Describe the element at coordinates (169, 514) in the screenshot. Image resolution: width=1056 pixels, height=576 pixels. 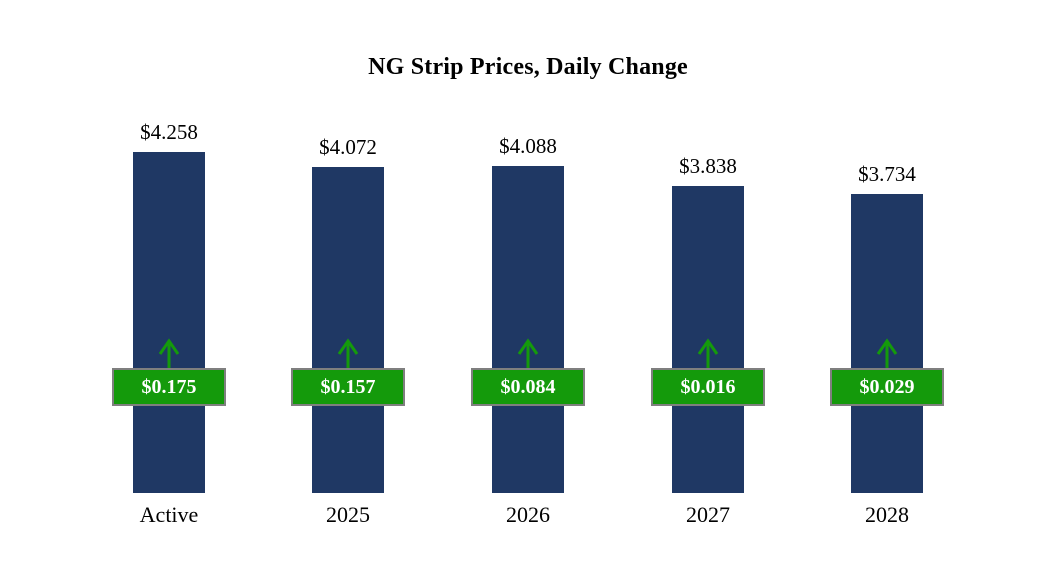
I see `category-label: Active` at that location.